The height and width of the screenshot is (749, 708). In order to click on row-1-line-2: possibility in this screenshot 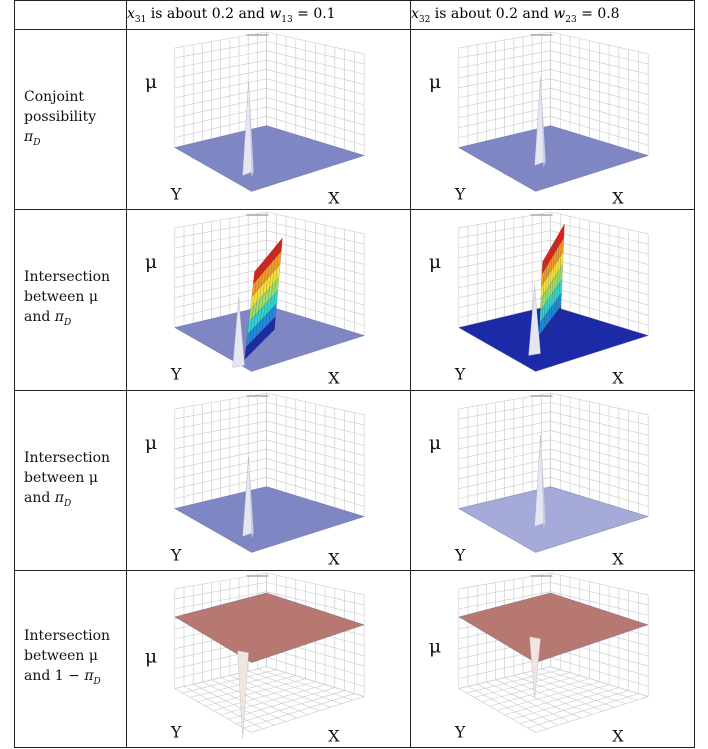, I will do `click(60, 116)`.